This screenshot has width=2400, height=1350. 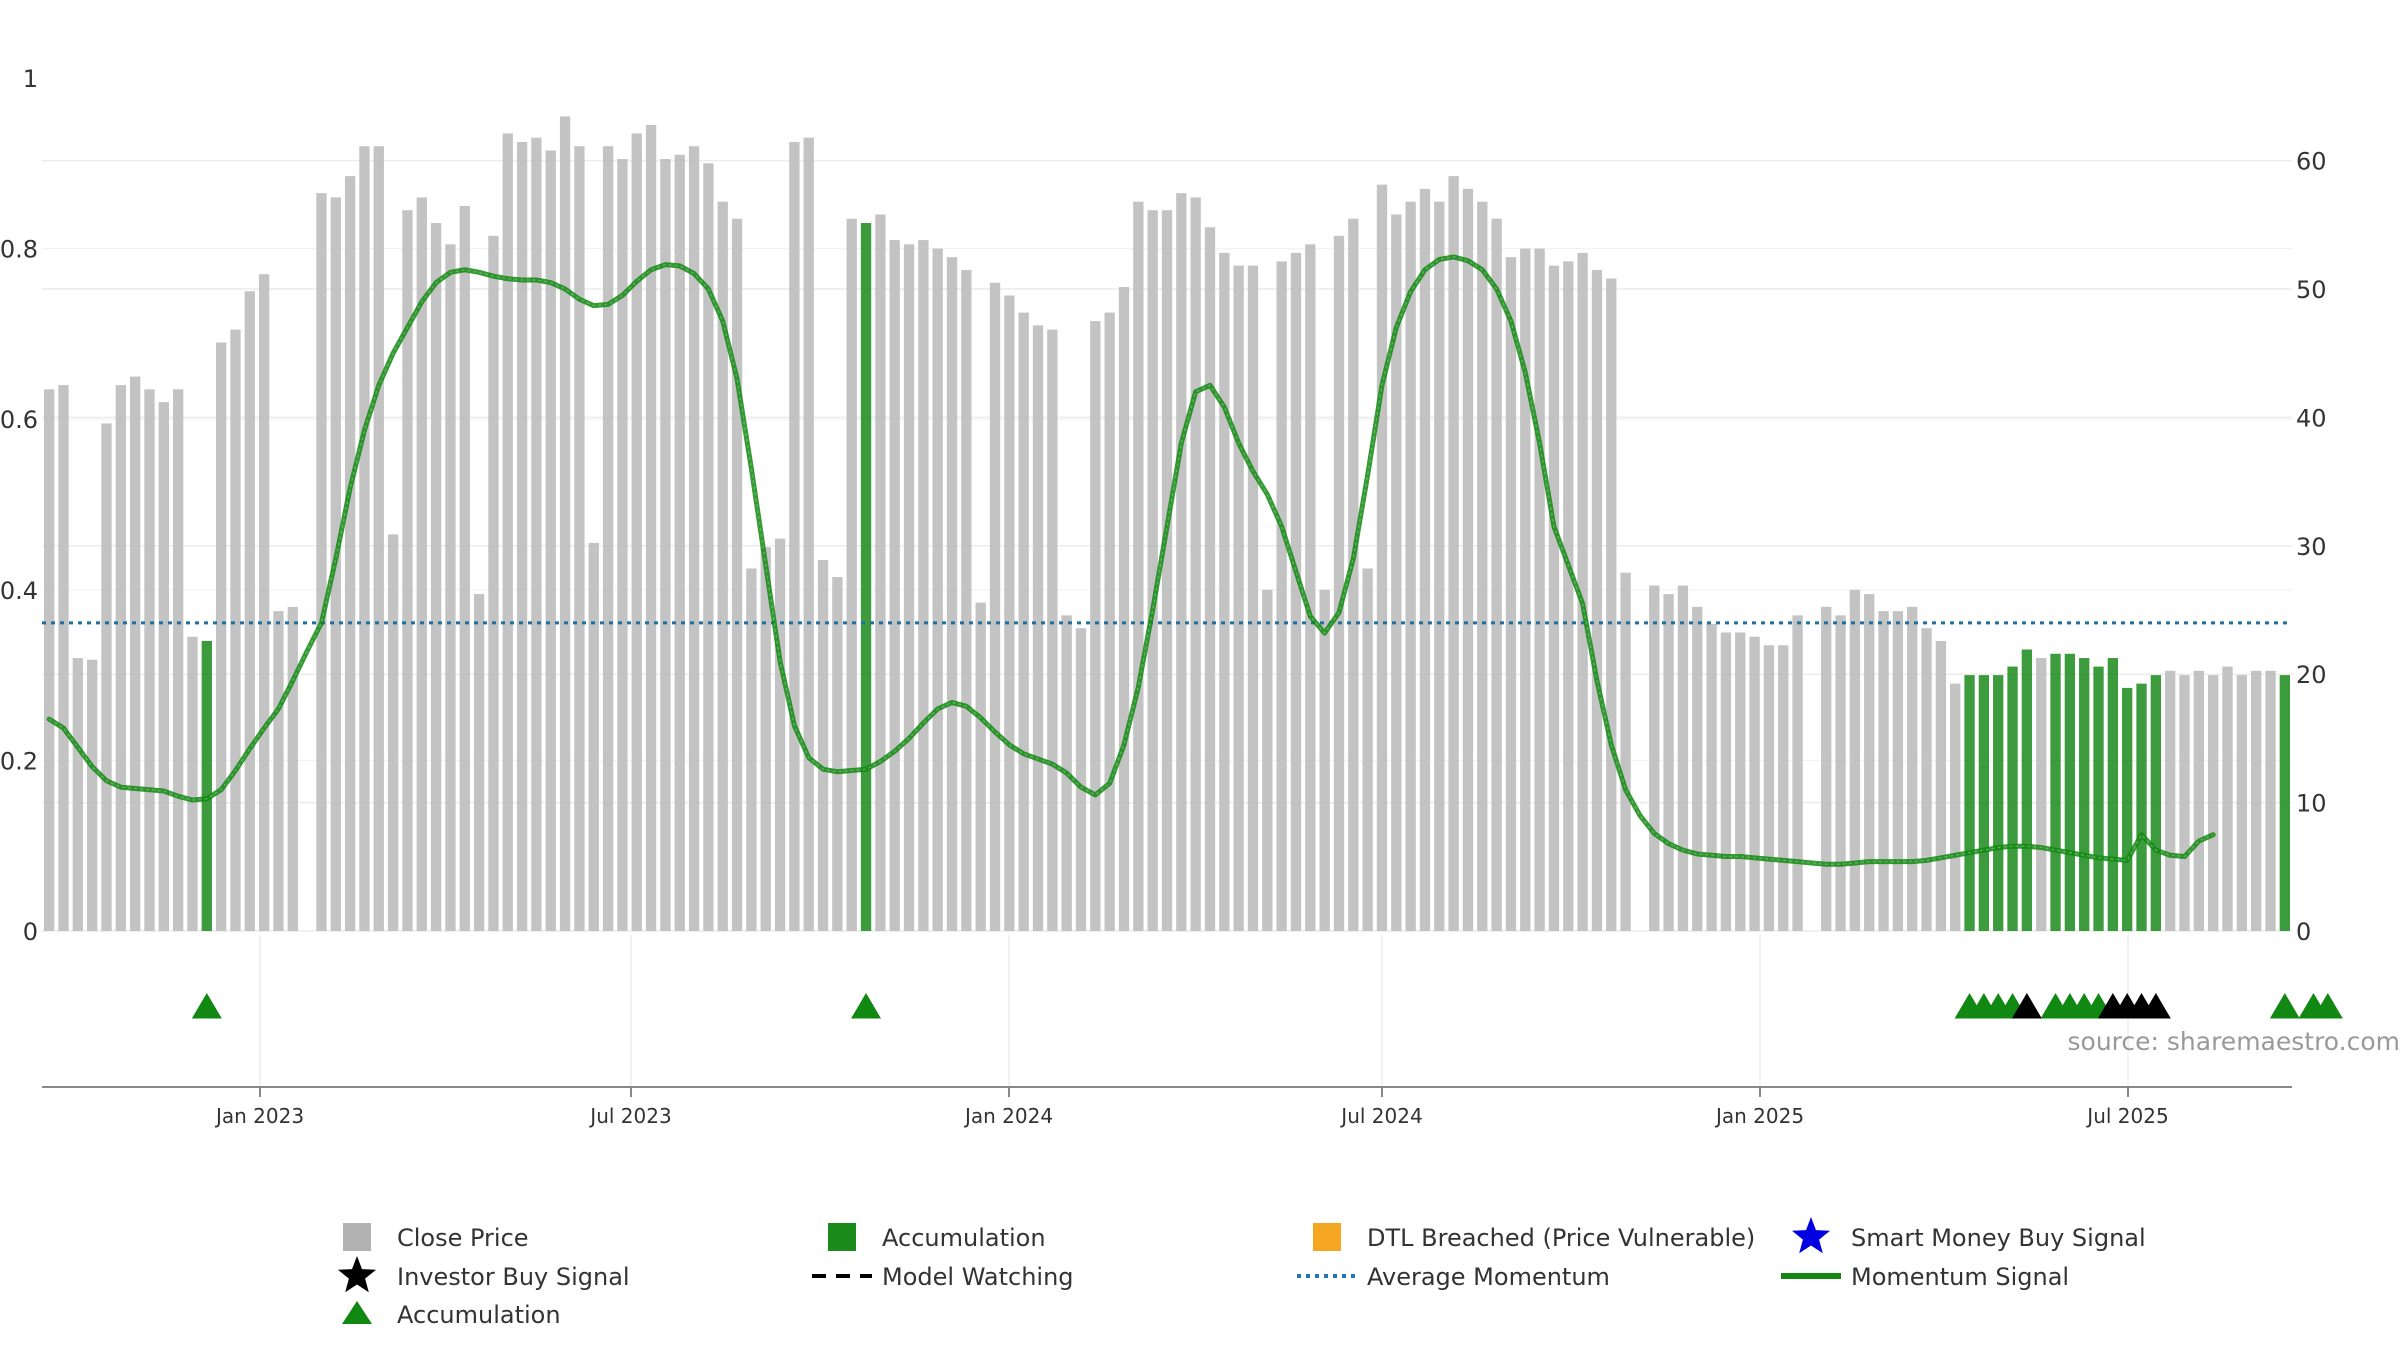 I want to click on legend-item: Smart Money Buy Signal, so click(x=1969, y=1235).